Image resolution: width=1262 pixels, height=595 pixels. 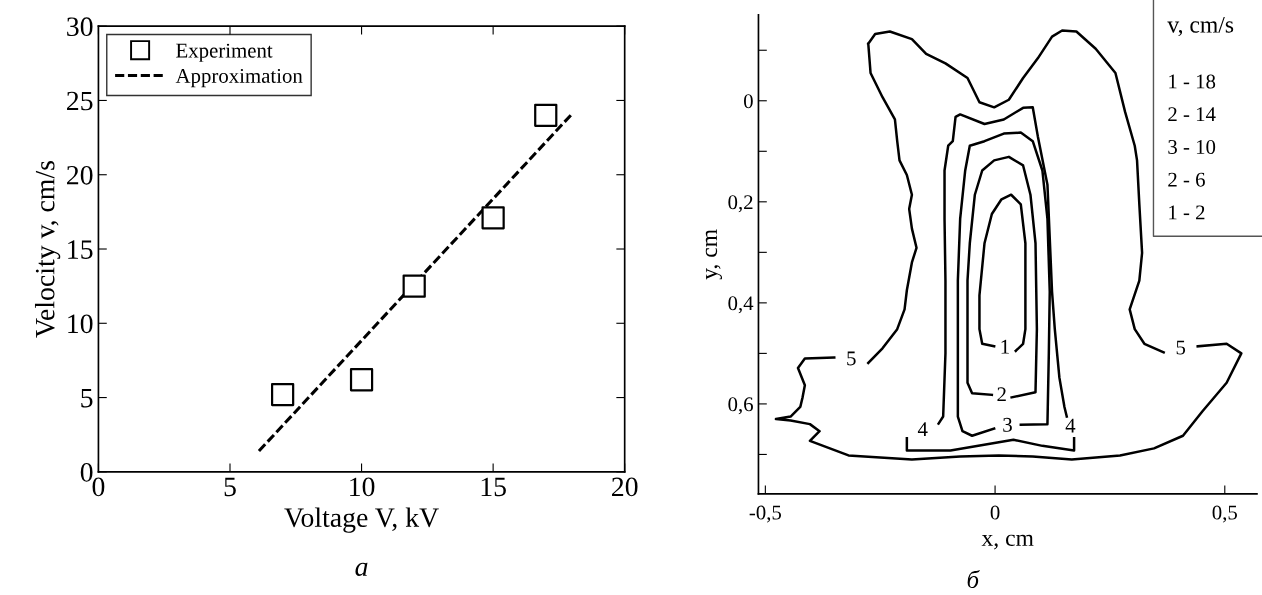 What do you see at coordinates (973, 579) in the screenshot?
I see `text: б` at bounding box center [973, 579].